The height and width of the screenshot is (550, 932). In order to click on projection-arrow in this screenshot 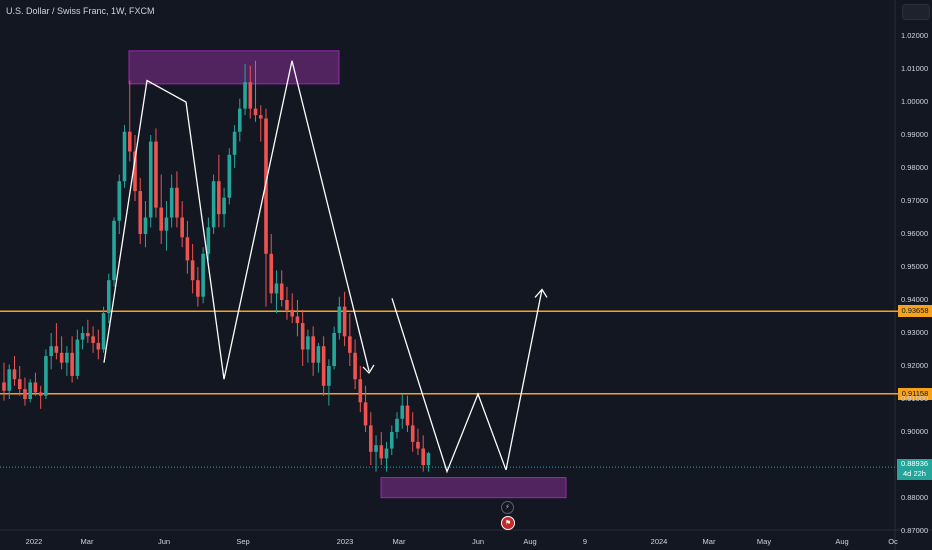, I will do `click(524, 380)`.